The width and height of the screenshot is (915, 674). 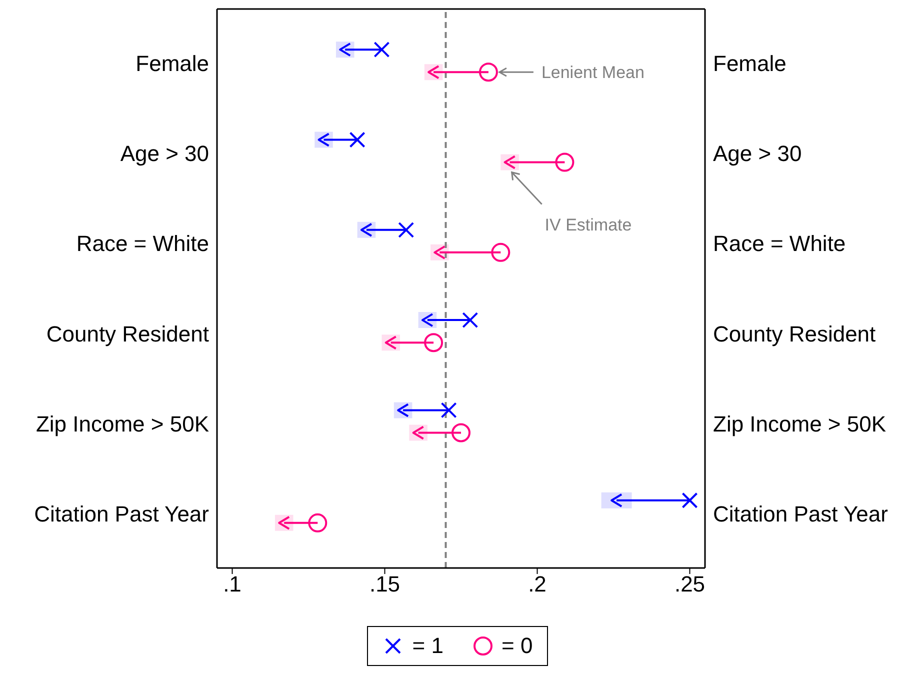 What do you see at coordinates (384, 584) in the screenshot?
I see `x-tick-label: .15` at bounding box center [384, 584].